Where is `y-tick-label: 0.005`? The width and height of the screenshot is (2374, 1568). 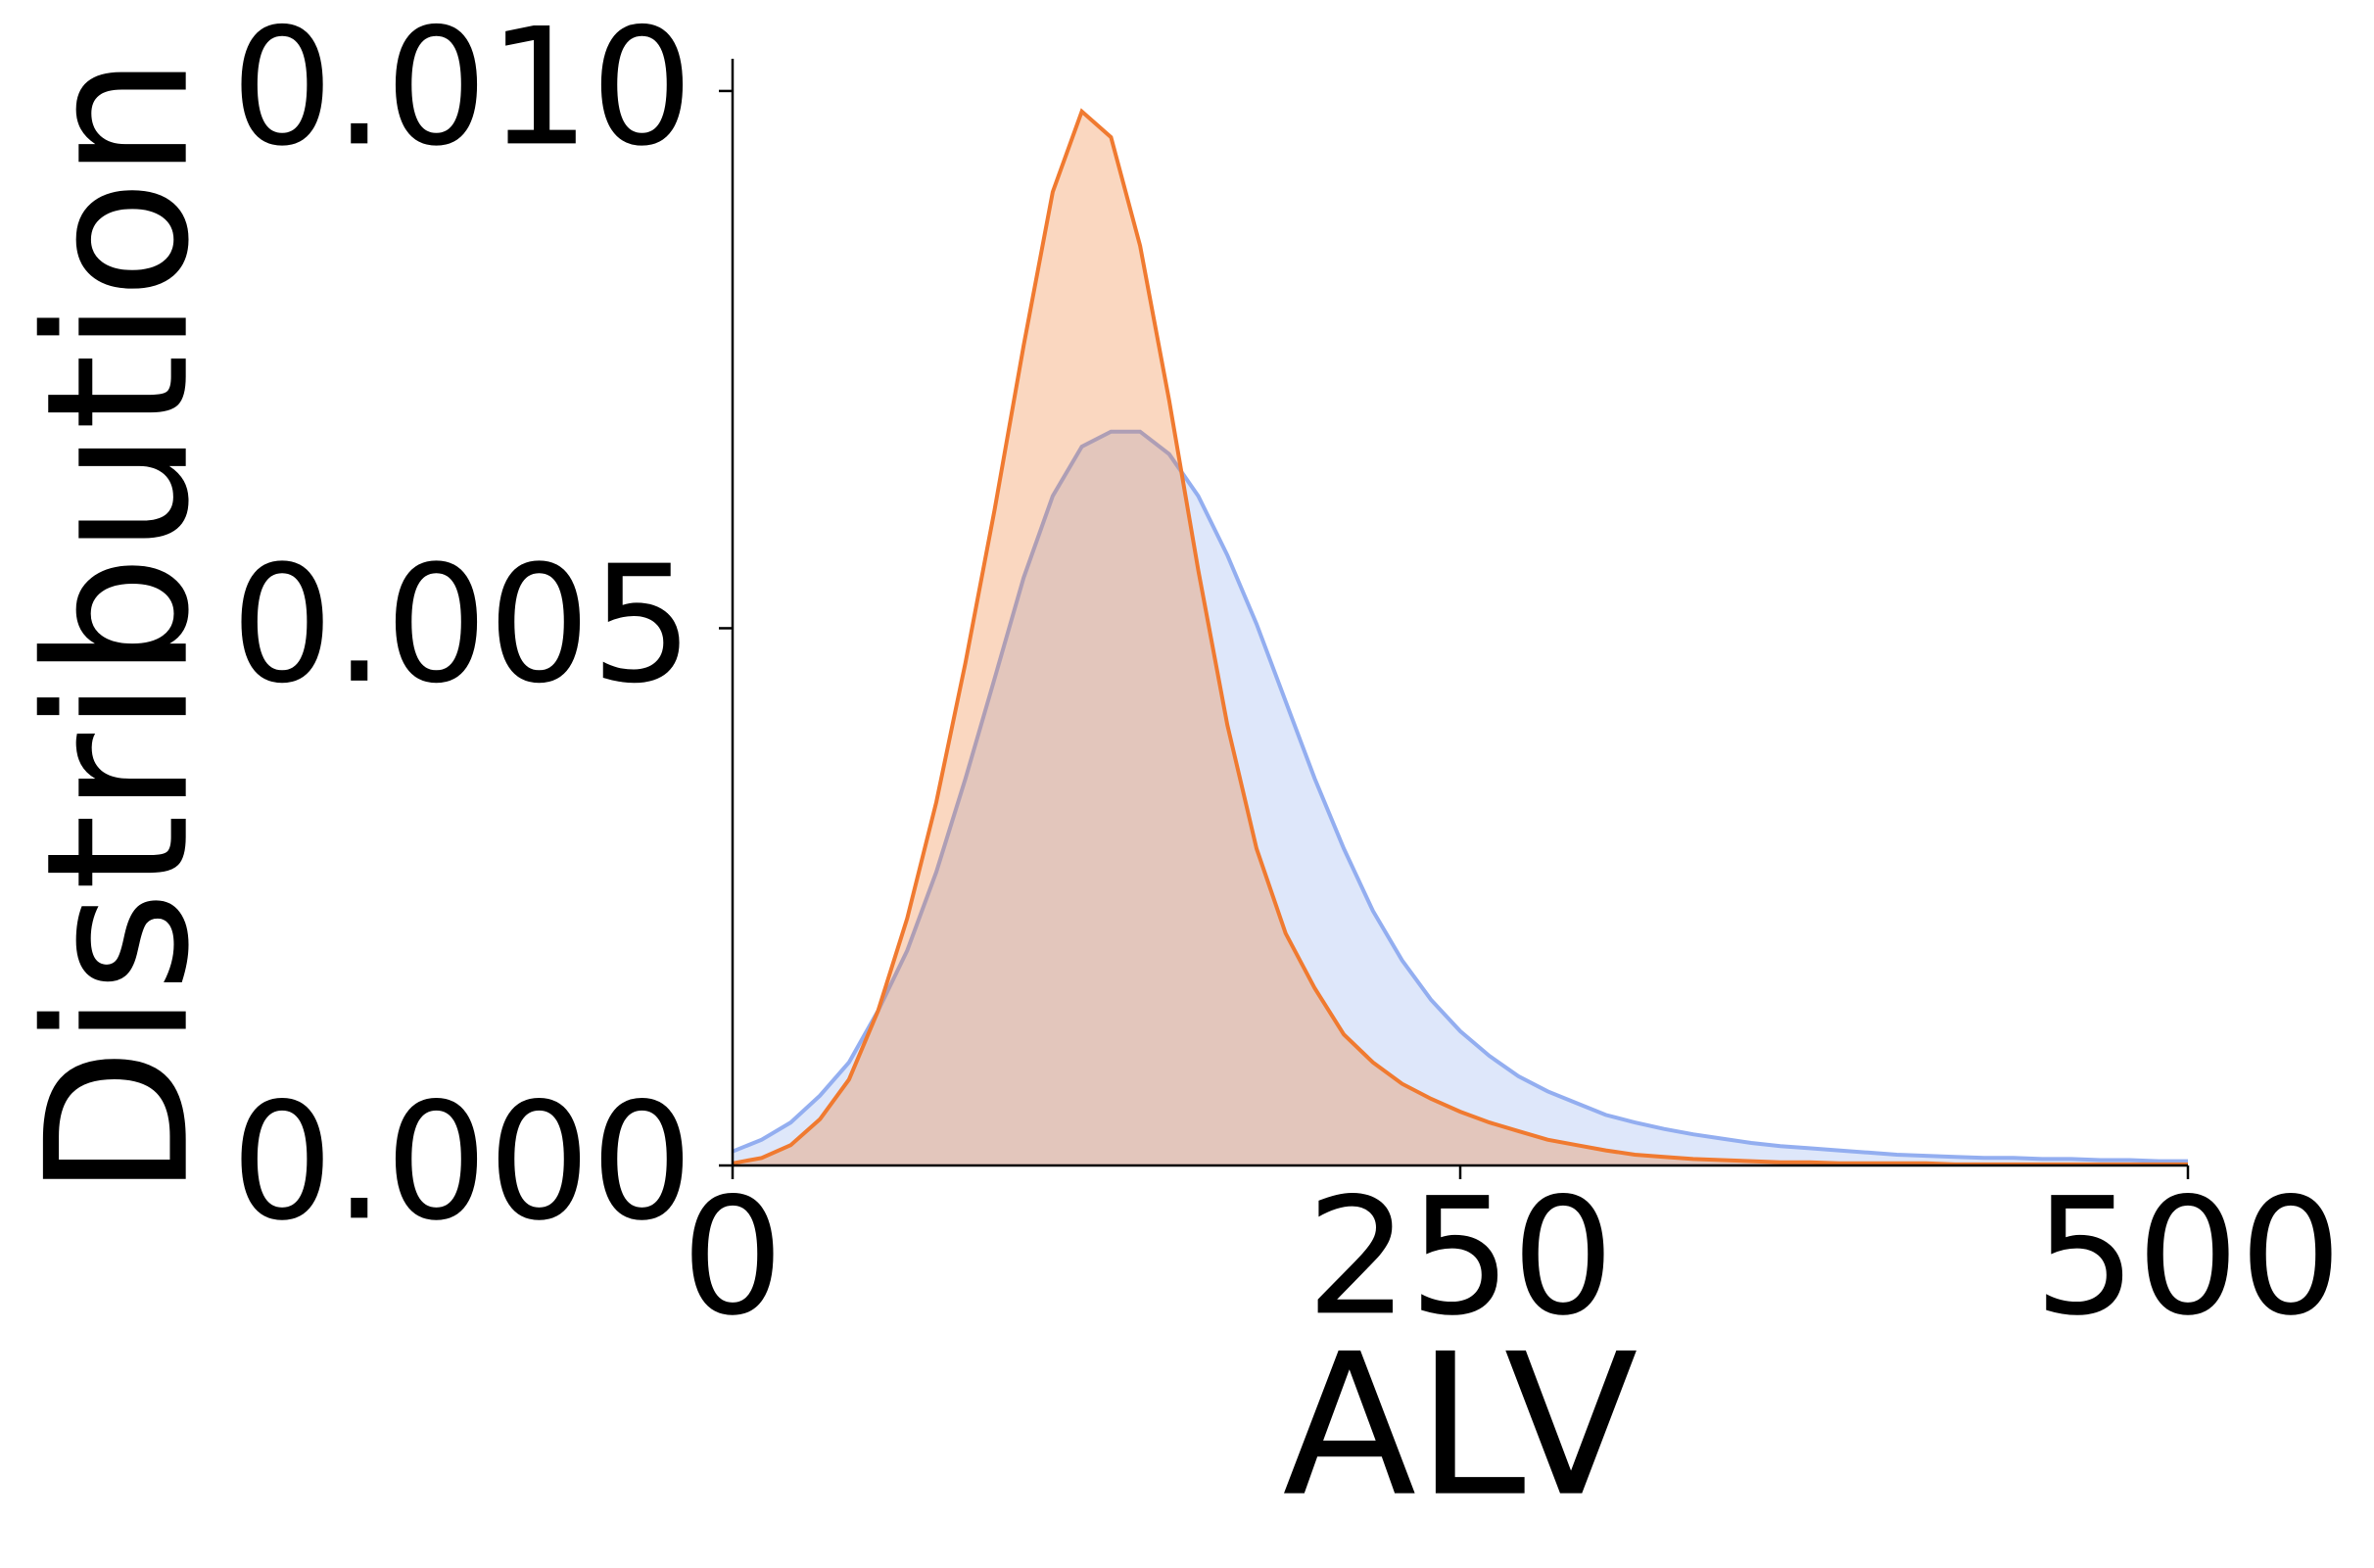
y-tick-label: 0.005 is located at coordinates (462, 625).